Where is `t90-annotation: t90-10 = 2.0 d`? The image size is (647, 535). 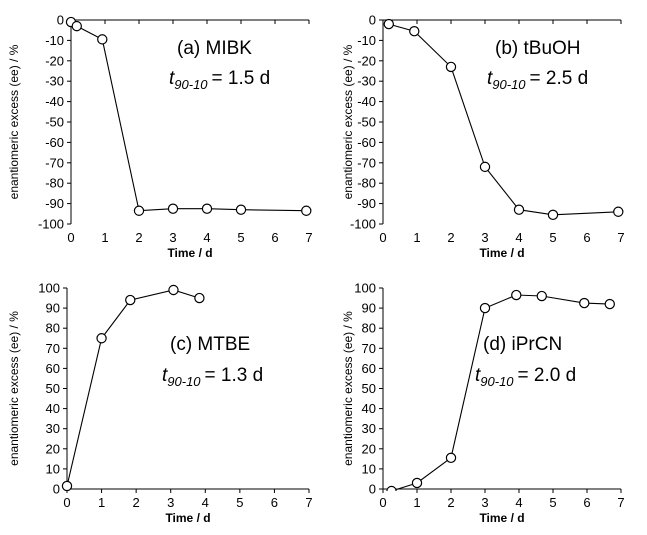
t90-annotation: t90-10 = 2.0 d is located at coordinates (525, 377).